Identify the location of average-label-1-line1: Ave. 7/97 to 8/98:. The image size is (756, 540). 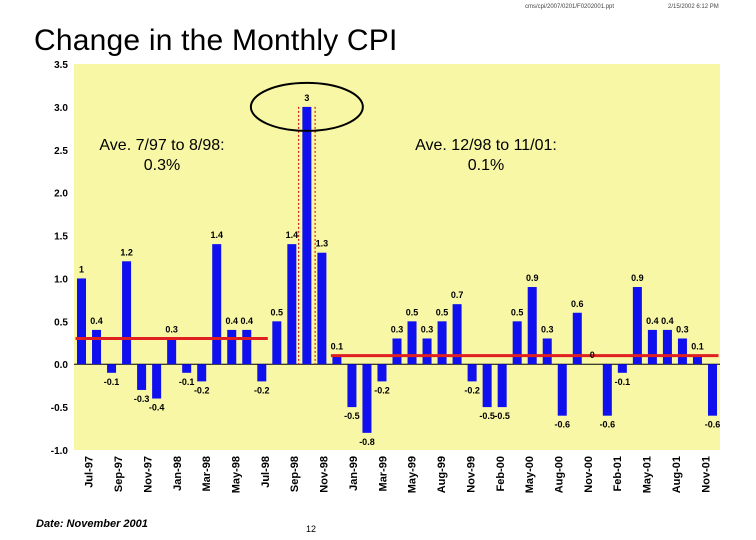
(161, 145).